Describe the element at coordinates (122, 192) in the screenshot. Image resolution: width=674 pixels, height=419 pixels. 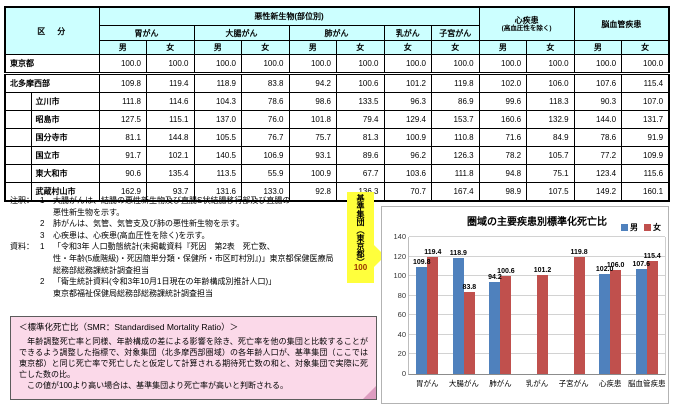
I see `table-cell: 162.9` at that location.